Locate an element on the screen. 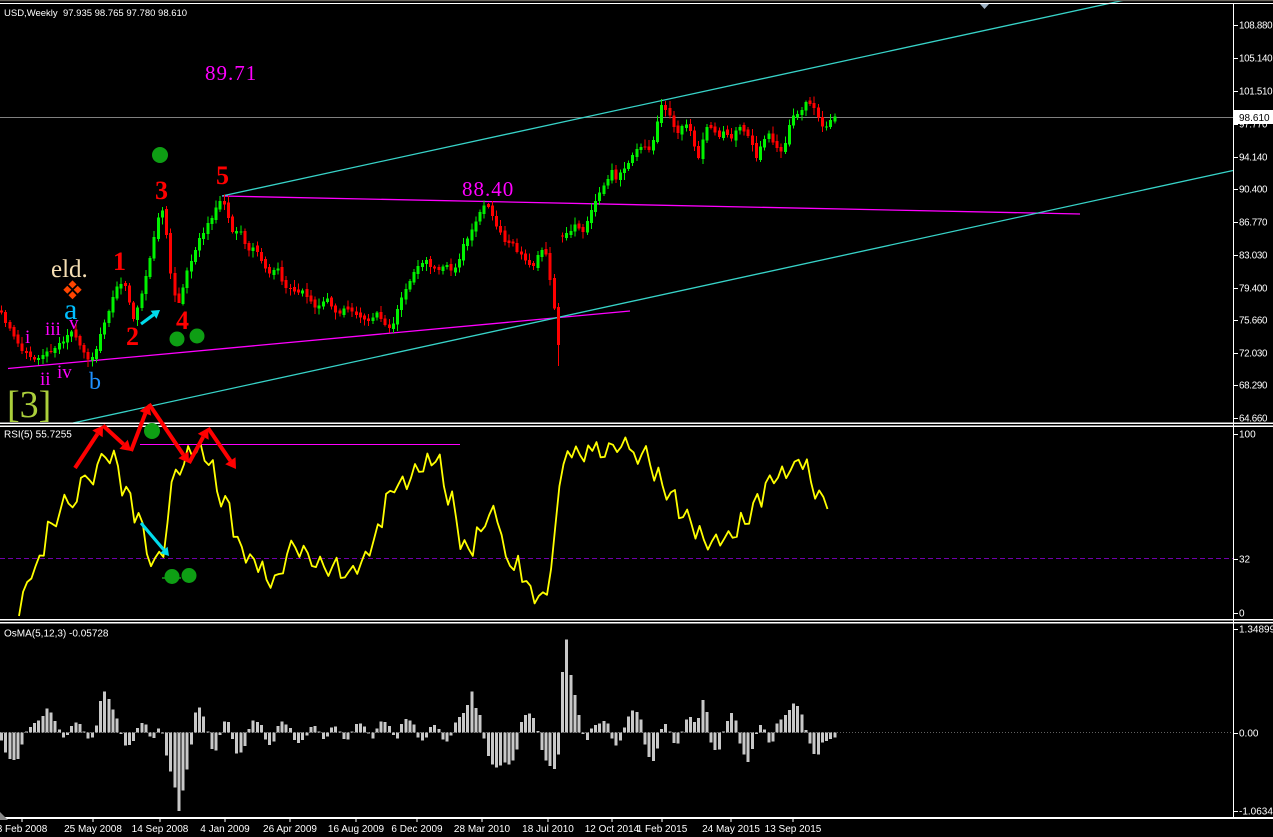  svg-text: 86.770 is located at coordinates (1253, 223).